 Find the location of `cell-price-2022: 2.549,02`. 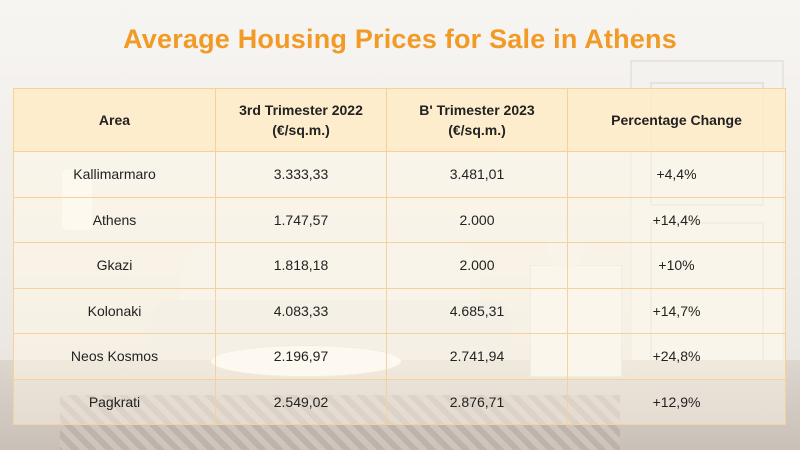

cell-price-2022: 2.549,02 is located at coordinates (301, 401).